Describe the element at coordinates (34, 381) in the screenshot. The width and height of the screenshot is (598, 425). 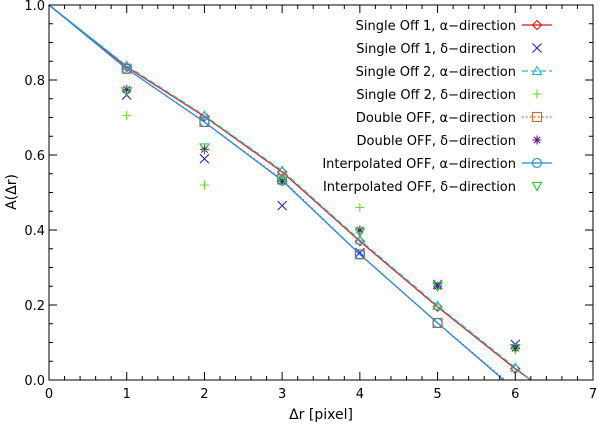
I see `y-tick-label: 0.0` at that location.